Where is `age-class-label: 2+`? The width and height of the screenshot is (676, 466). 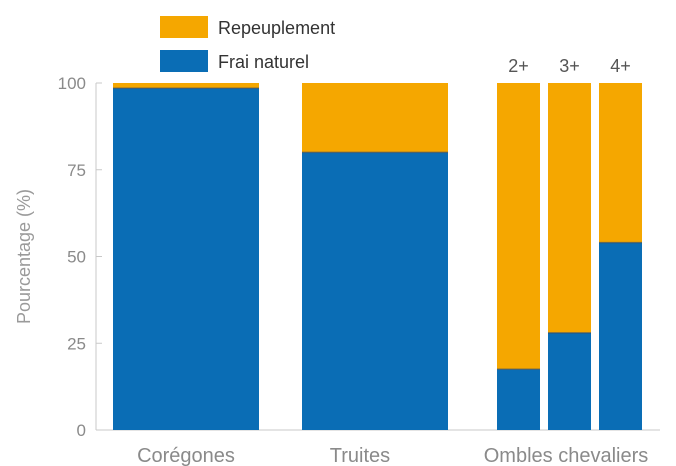
age-class-label: 2+ is located at coordinates (518, 66).